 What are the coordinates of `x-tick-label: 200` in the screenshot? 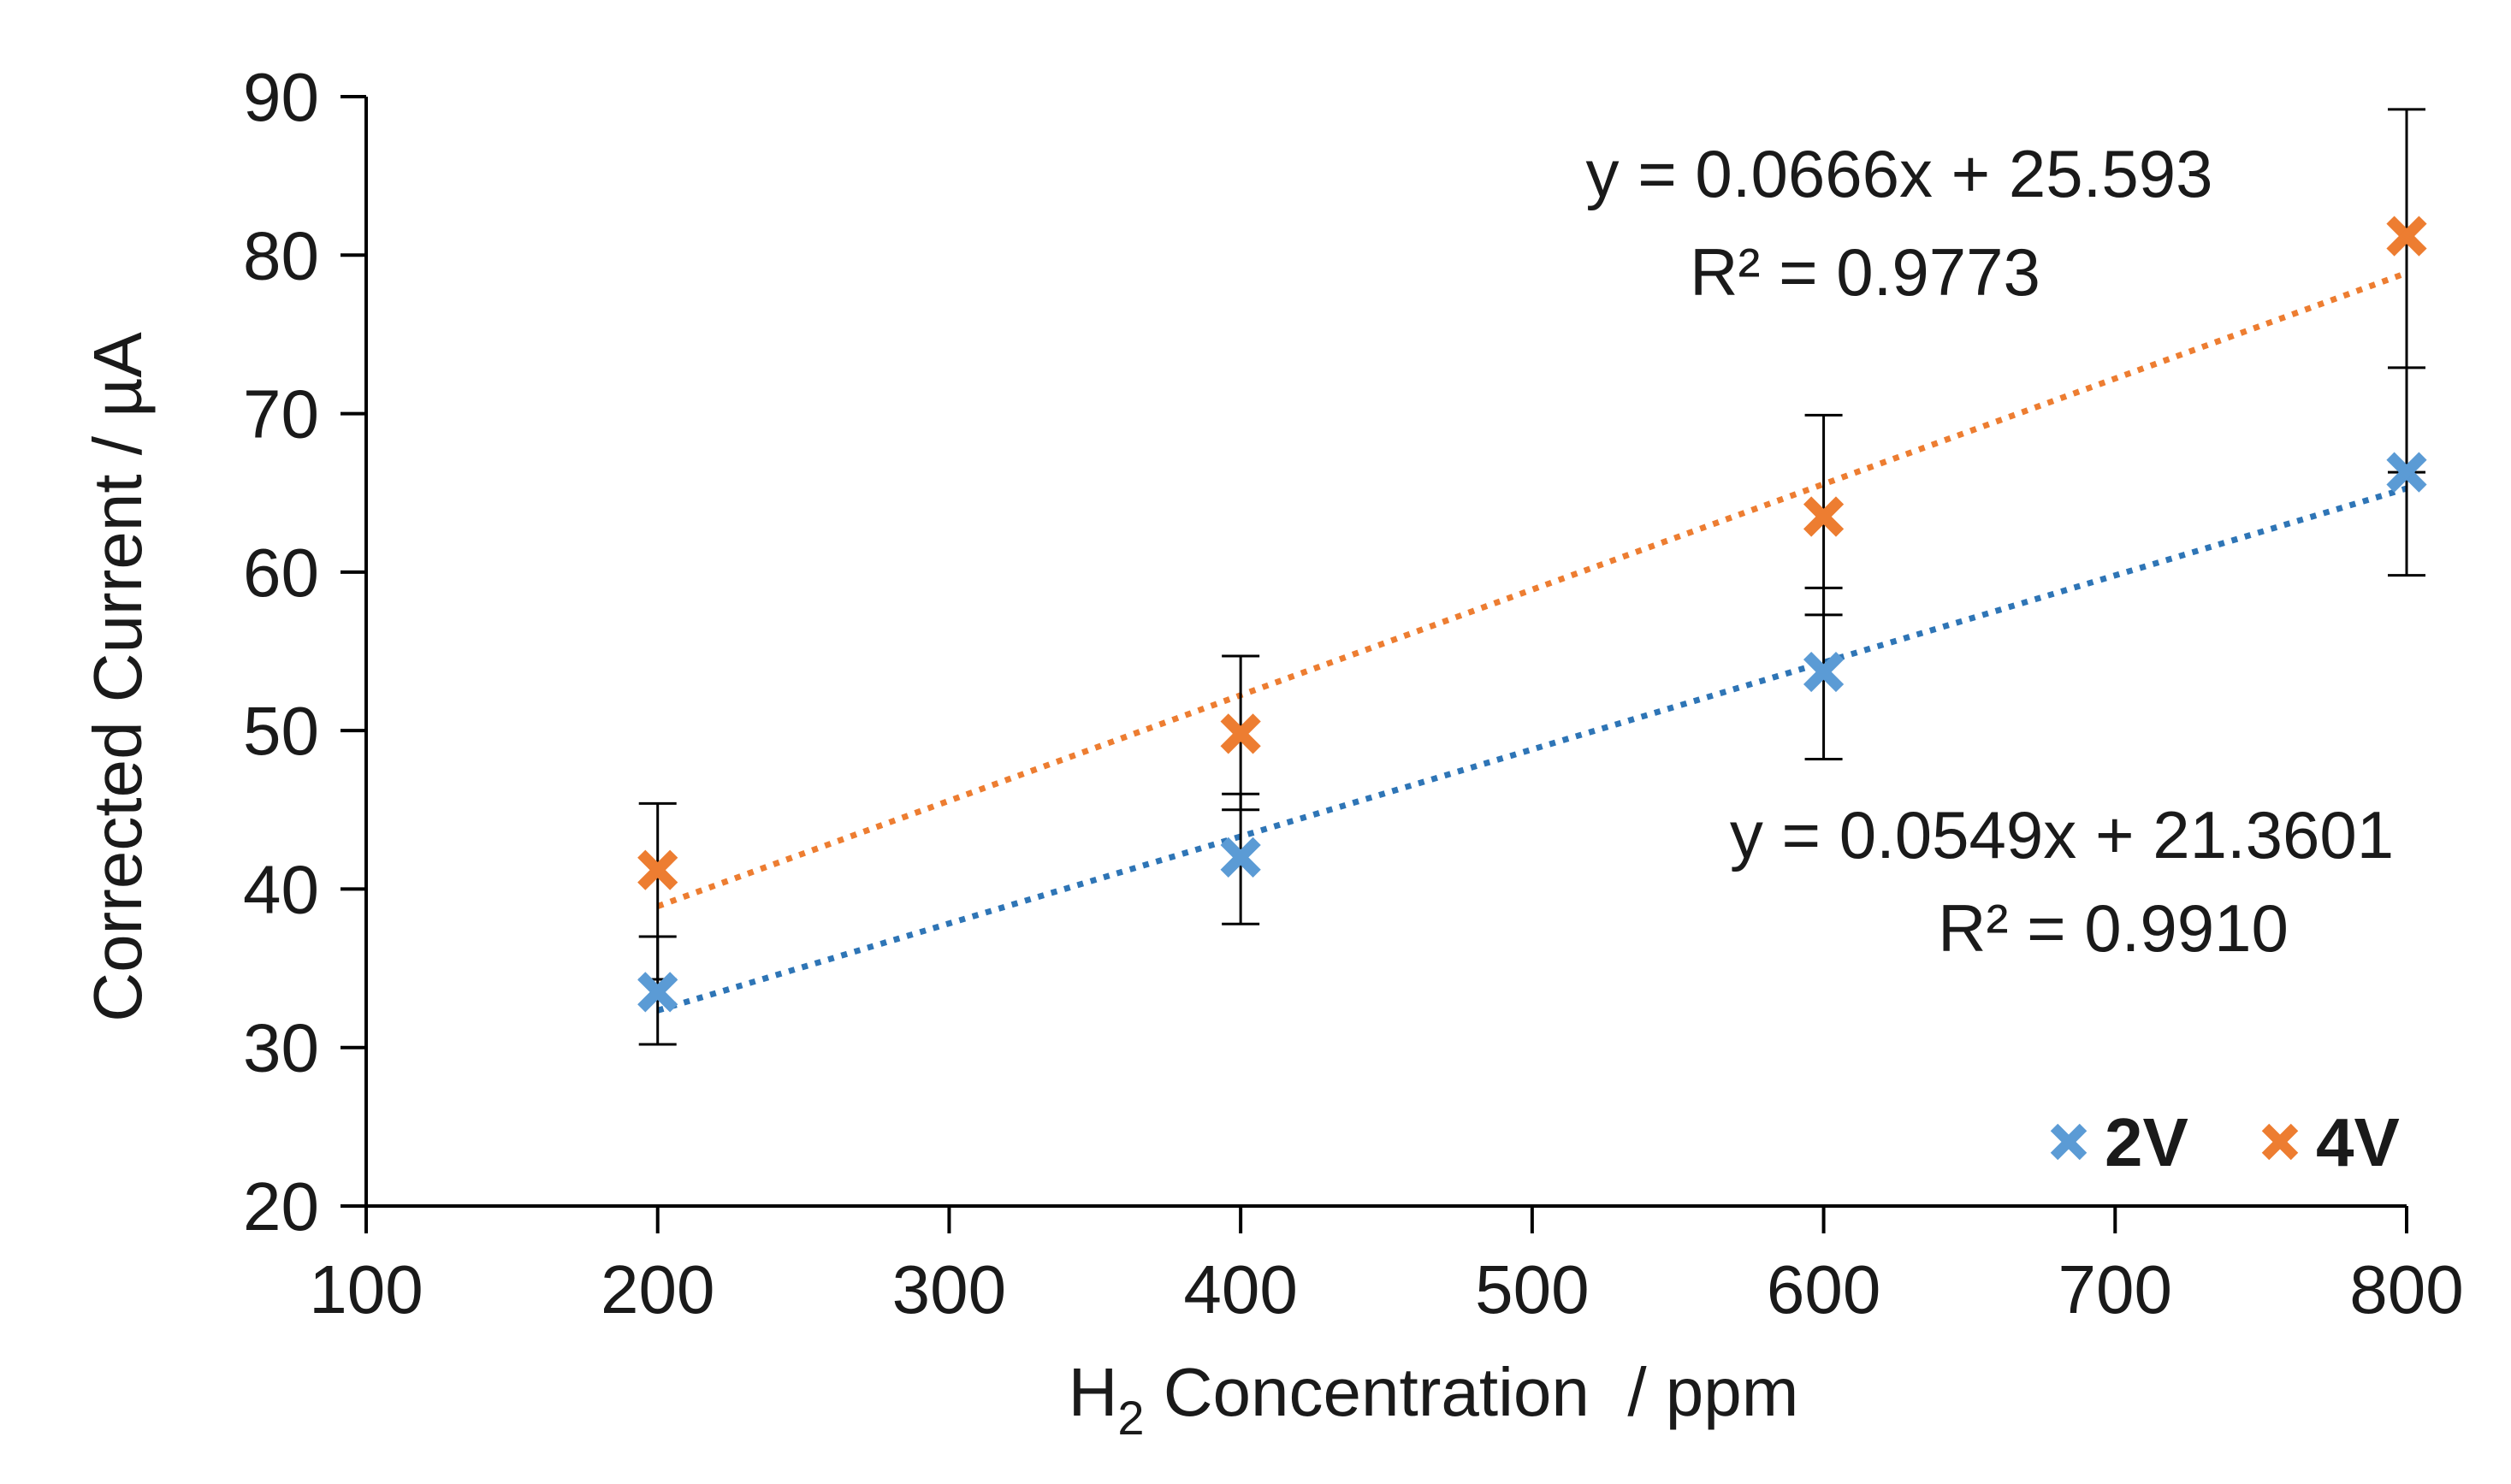 It's located at (657, 1289).